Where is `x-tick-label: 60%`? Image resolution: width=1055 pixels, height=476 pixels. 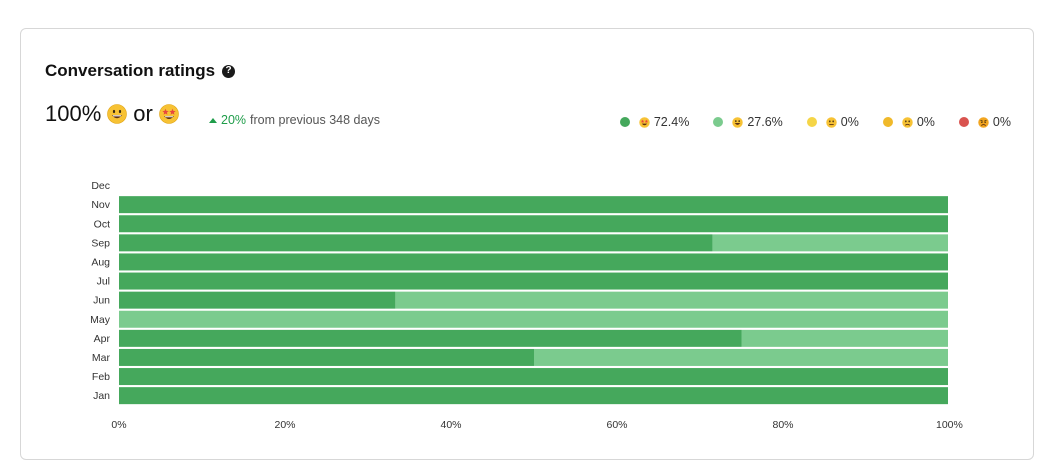 x-tick-label: 60% is located at coordinates (616, 425).